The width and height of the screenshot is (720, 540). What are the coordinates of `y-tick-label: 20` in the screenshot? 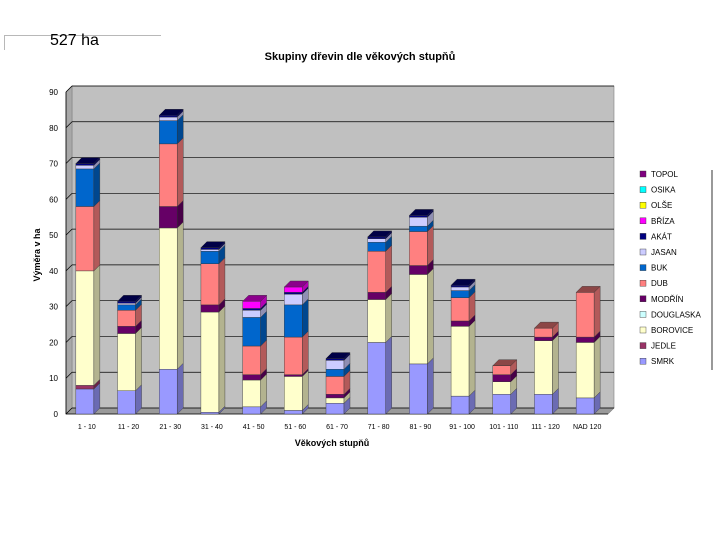 It's located at (53, 342).